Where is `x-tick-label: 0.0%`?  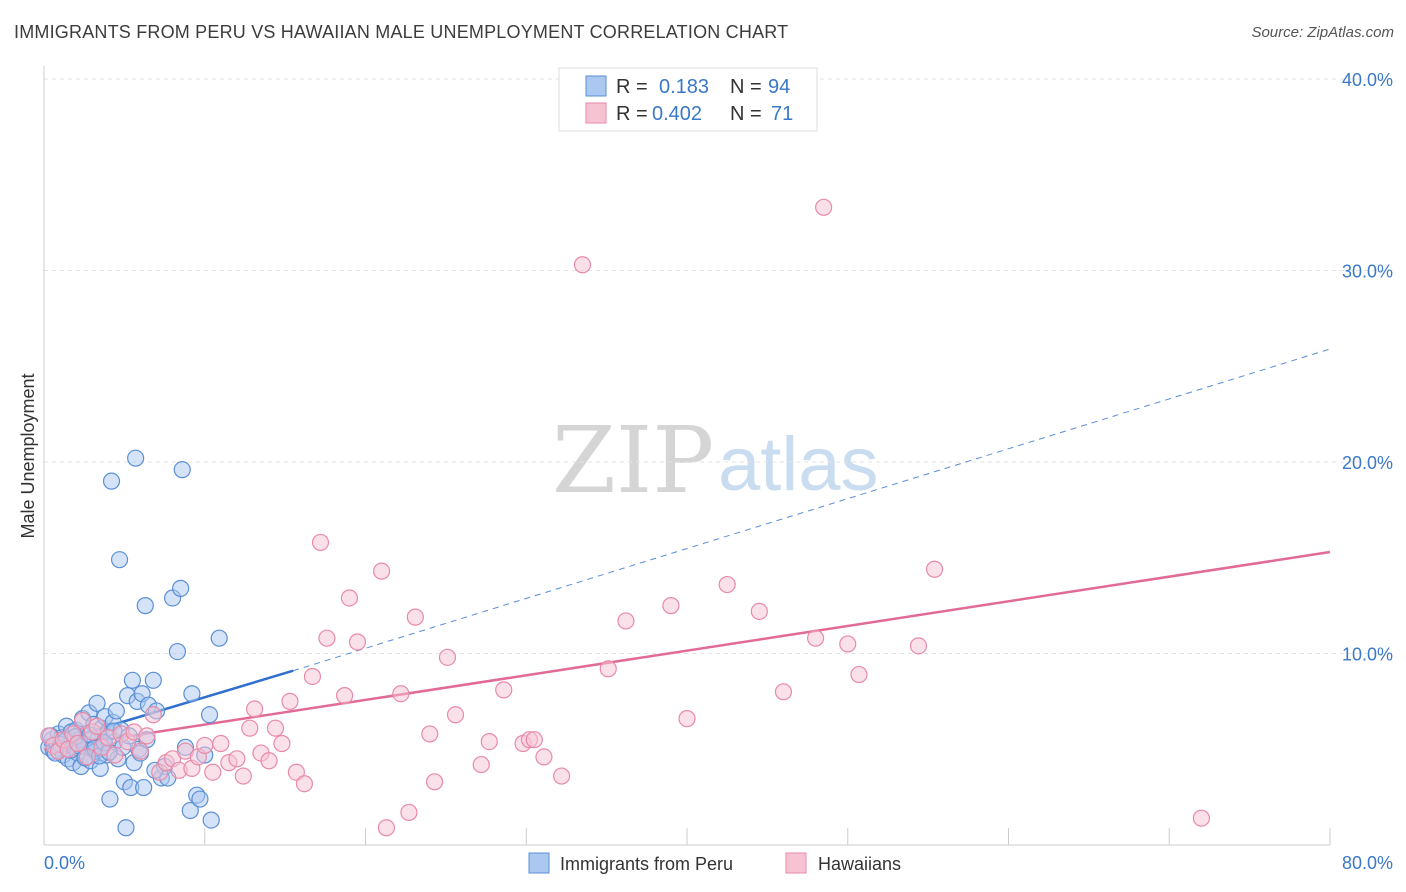
x-tick-label: 0.0% is located at coordinates (64, 863).